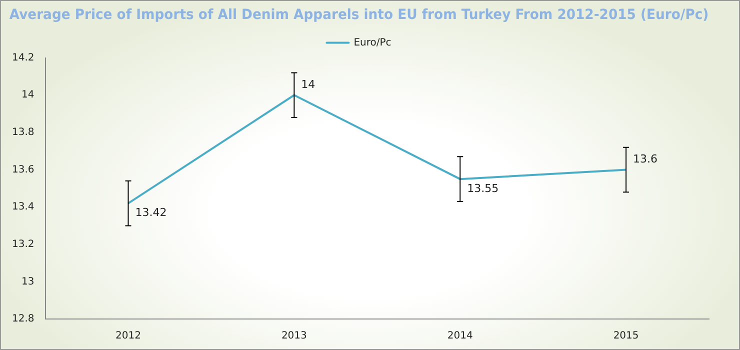 This screenshot has width=740, height=350. Describe the element at coordinates (23, 170) in the screenshot. I see `y-tick-label: 13.6` at that location.